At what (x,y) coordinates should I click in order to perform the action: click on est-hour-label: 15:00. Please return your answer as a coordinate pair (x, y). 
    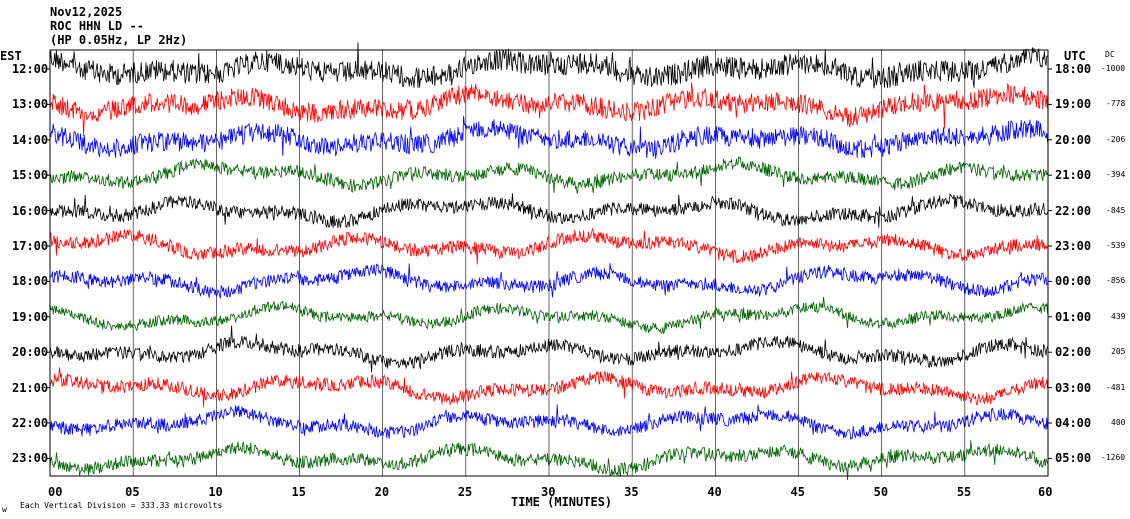
    Looking at the image, I should click on (30, 175).